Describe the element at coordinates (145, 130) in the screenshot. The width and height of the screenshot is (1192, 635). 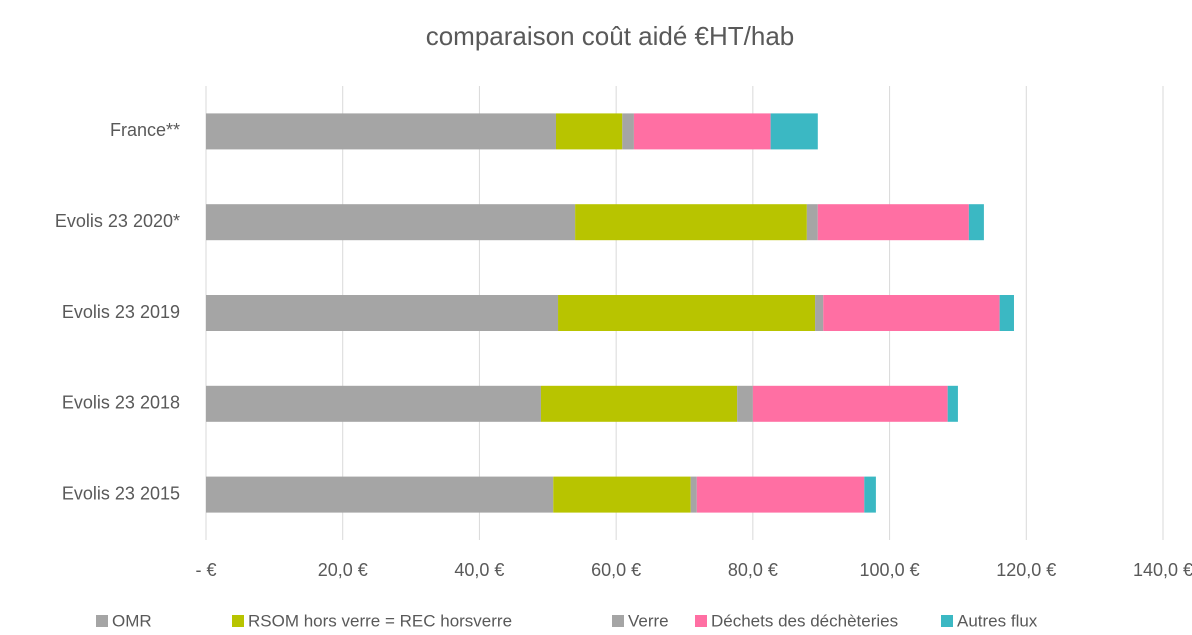
I see `y-tick-label: France**` at that location.